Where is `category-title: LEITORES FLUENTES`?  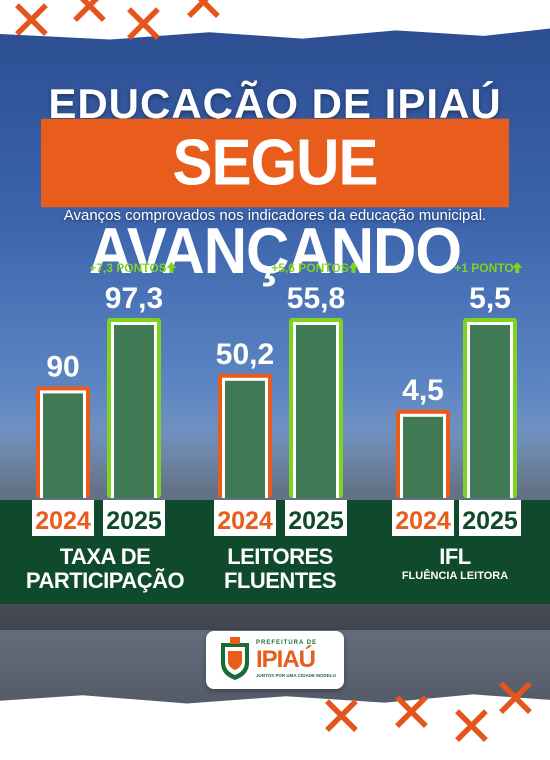
category-title: LEITORES FLUENTES is located at coordinates (280, 568).